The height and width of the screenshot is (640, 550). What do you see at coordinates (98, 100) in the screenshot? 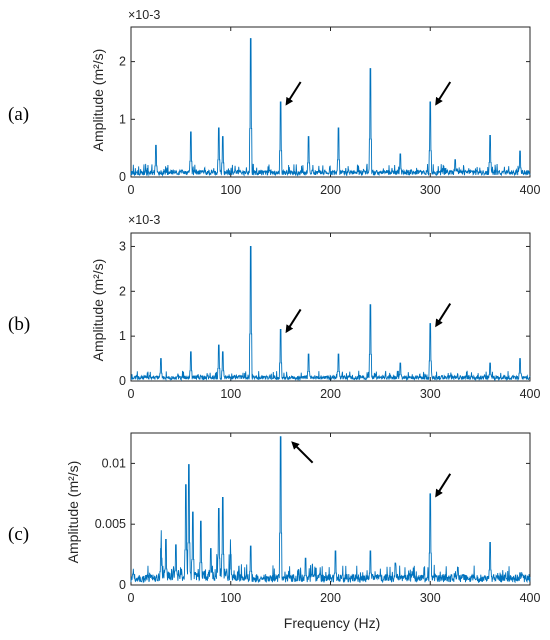
I see `panel-a-y-axis-label: Amplitude (m²/s)` at bounding box center [98, 100].